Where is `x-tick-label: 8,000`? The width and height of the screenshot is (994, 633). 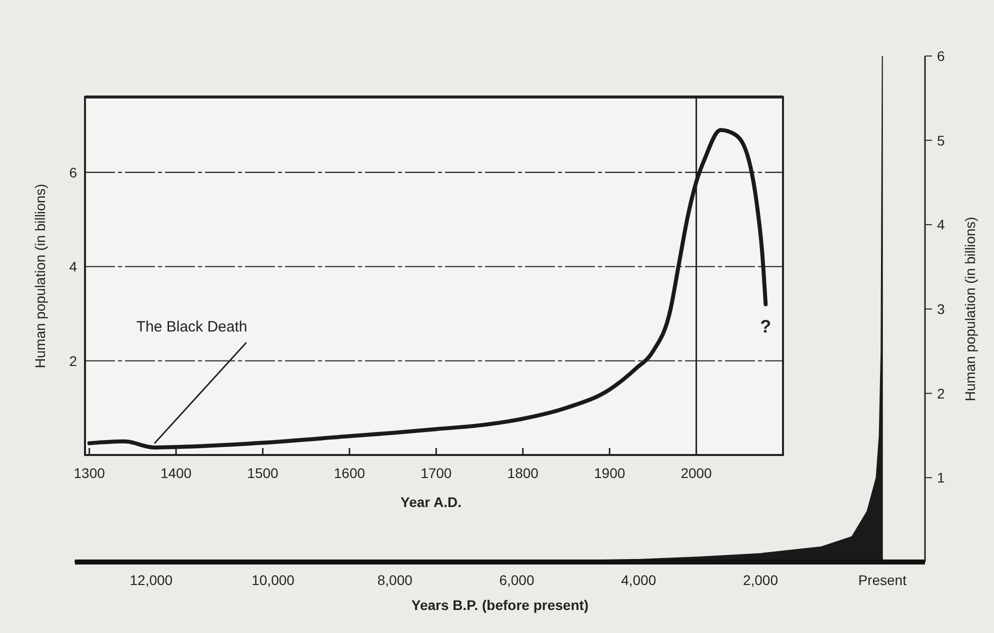 x-tick-label: 8,000 is located at coordinates (395, 580).